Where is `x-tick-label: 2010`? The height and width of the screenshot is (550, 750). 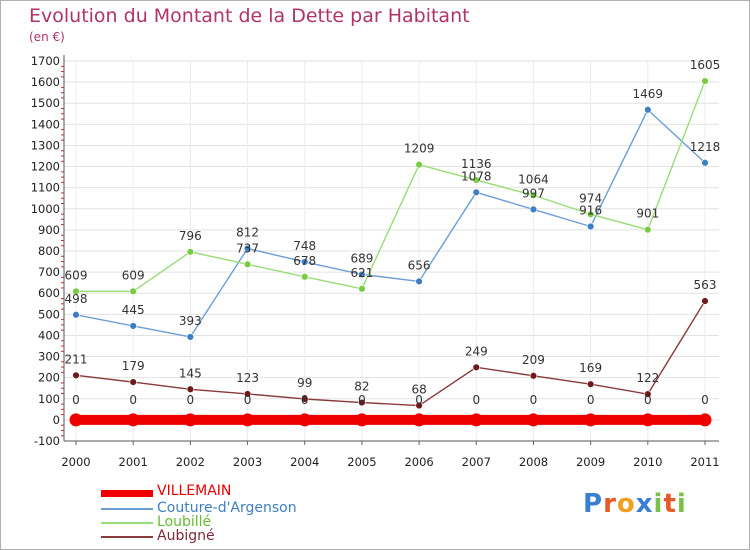 x-tick-label: 2010 is located at coordinates (647, 462).